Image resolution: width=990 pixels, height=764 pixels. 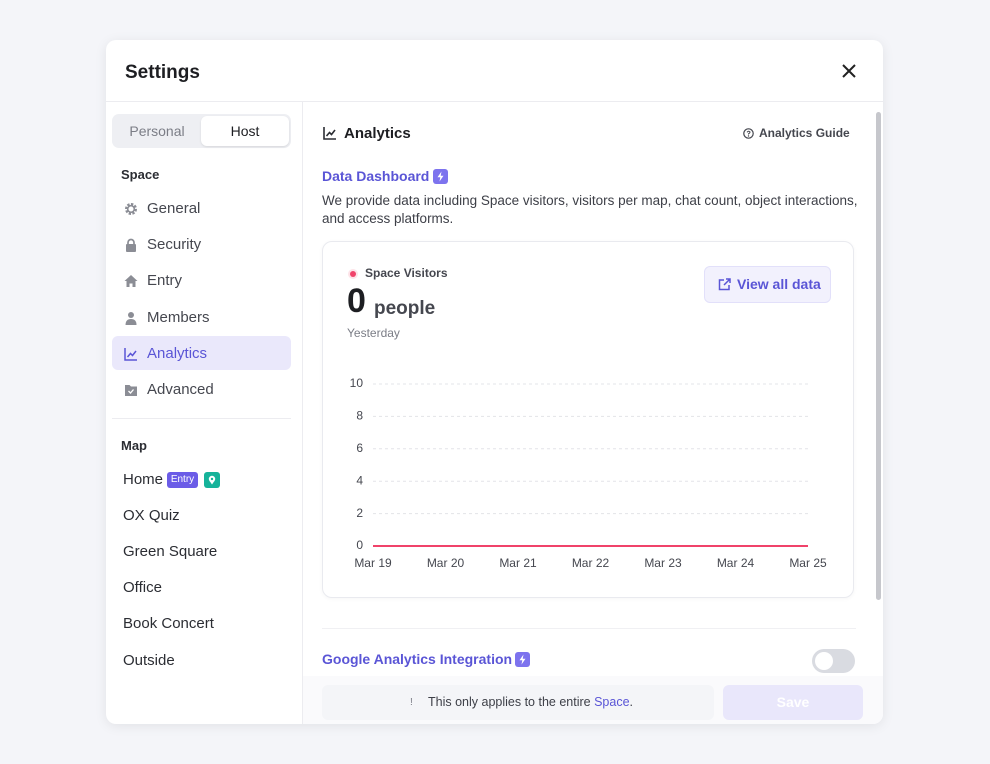 What do you see at coordinates (359, 448) in the screenshot?
I see `y-tick-label: 6` at bounding box center [359, 448].